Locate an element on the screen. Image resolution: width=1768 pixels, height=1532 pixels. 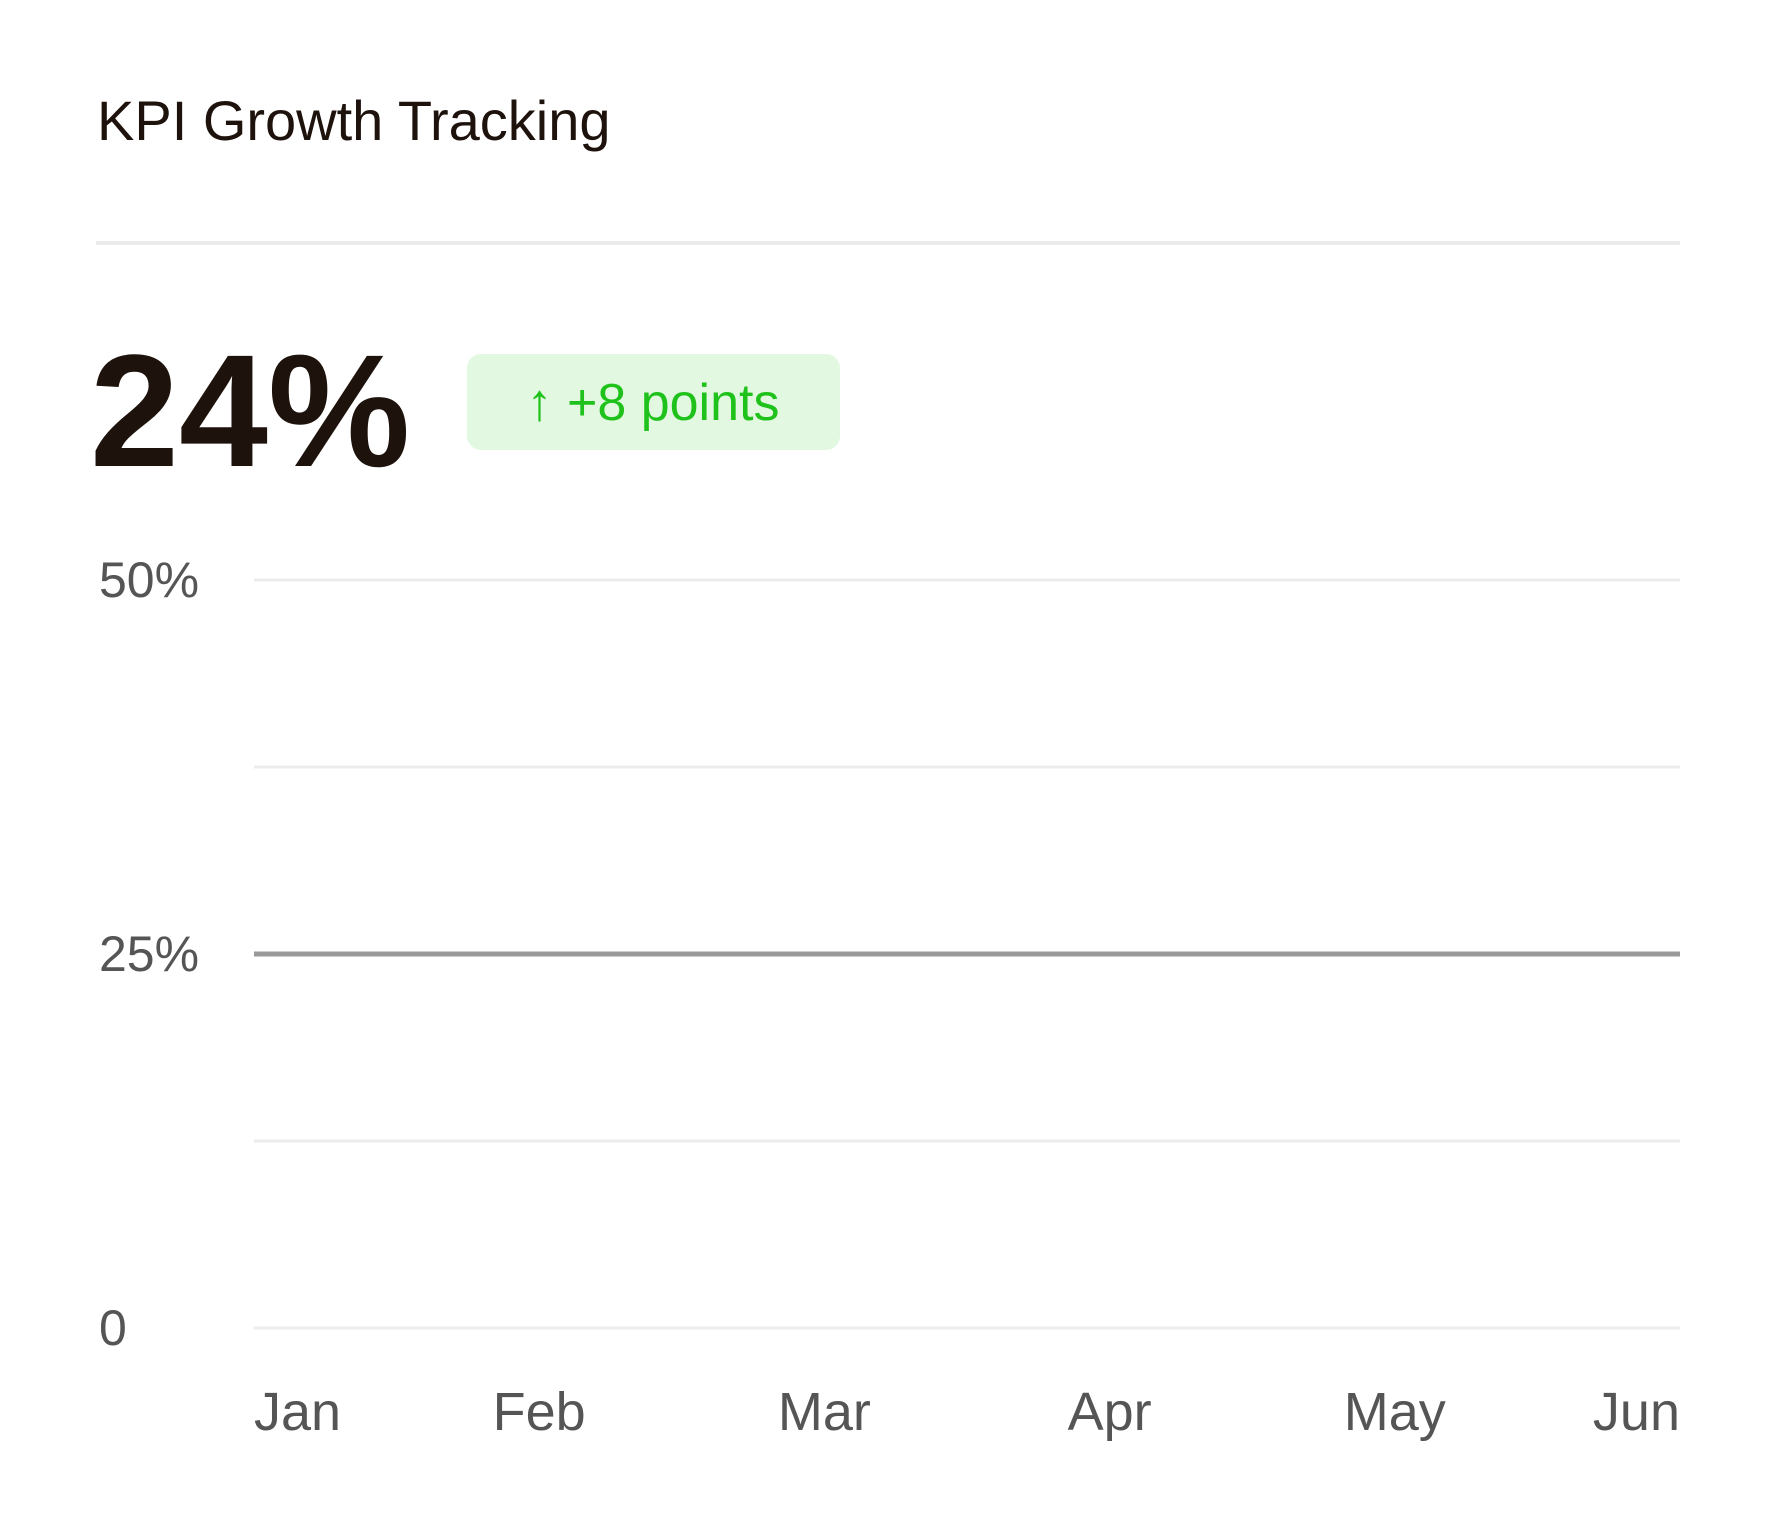
x-tick-label: Jan is located at coordinates (297, 1412).